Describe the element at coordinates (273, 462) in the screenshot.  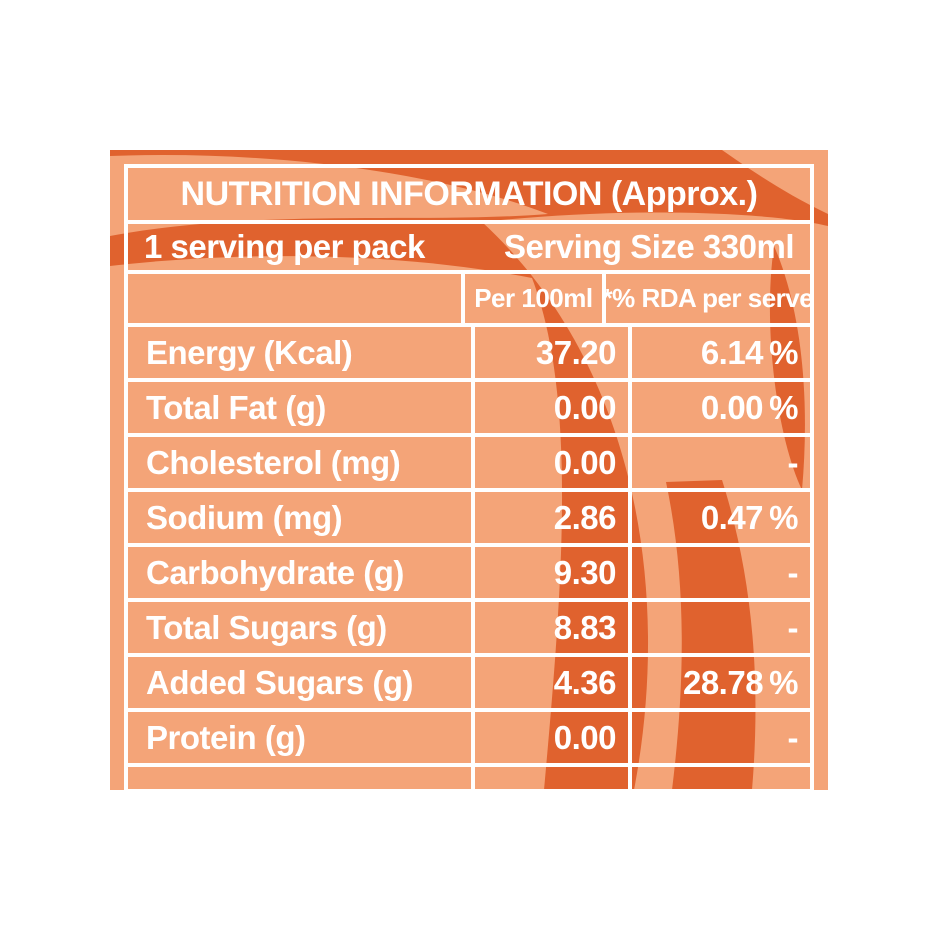
I see `nutrient-name: Cholesterol (mg)` at that location.